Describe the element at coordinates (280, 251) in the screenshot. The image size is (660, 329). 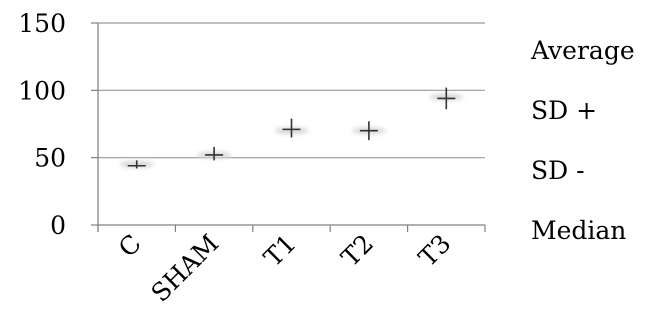
I see `x-tick-label: T1` at that location.